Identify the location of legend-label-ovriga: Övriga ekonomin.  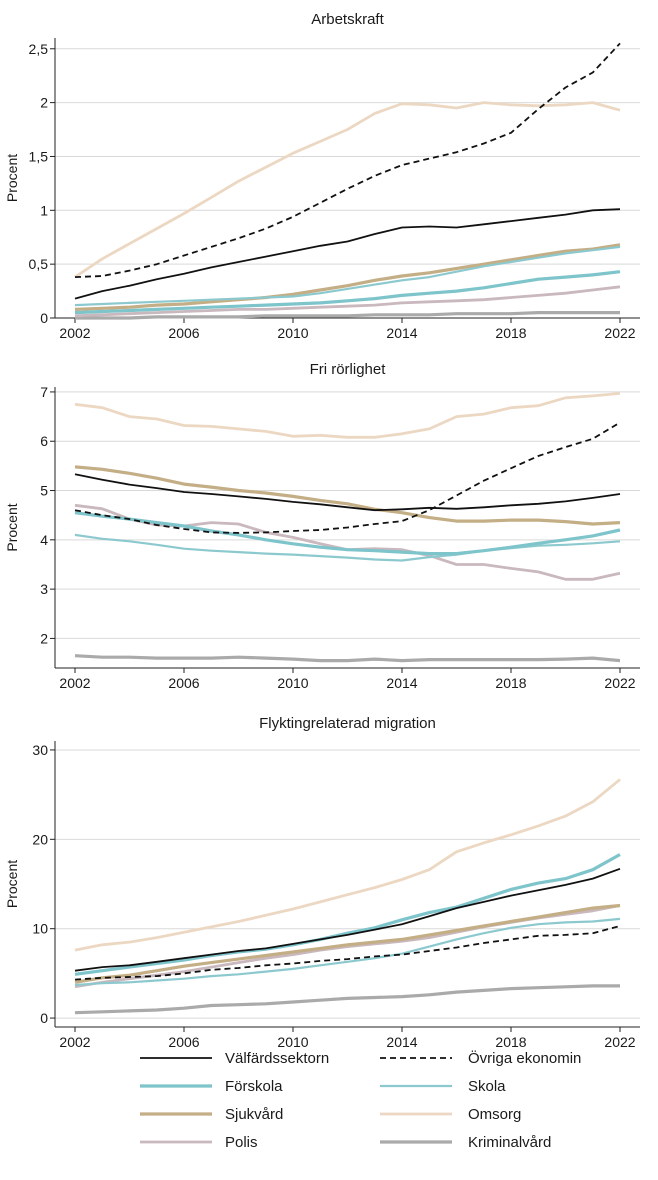
(524, 1058).